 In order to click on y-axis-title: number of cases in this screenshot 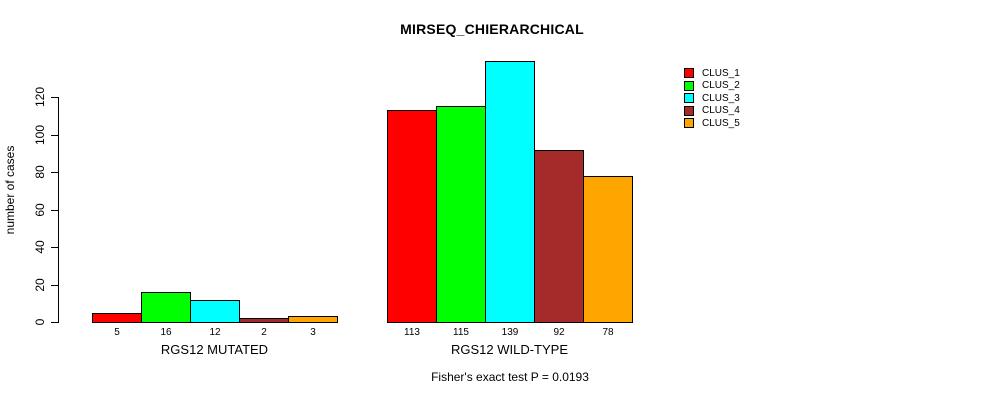, I will do `click(10, 190)`.